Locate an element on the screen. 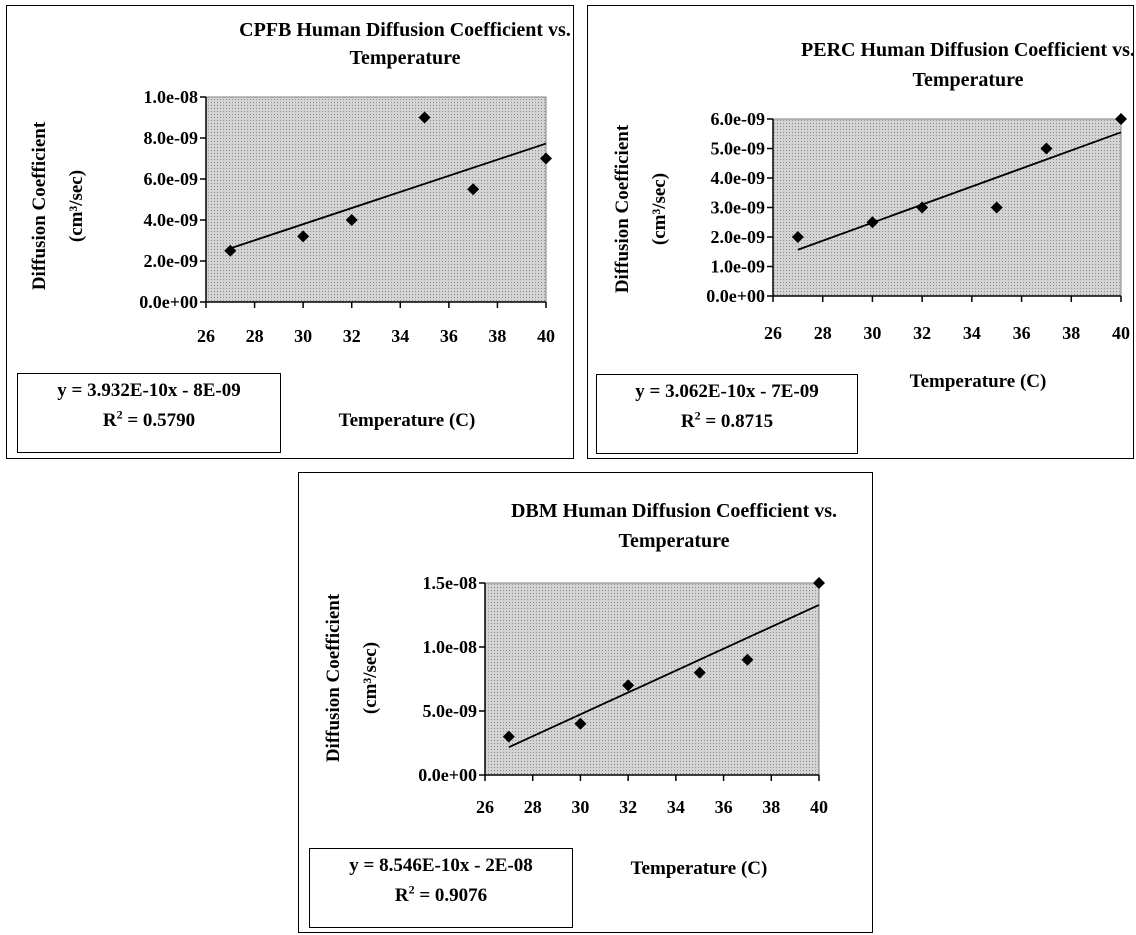 The width and height of the screenshot is (1136, 935). y-tick-label: 3.0e-09 is located at coordinates (738, 208).